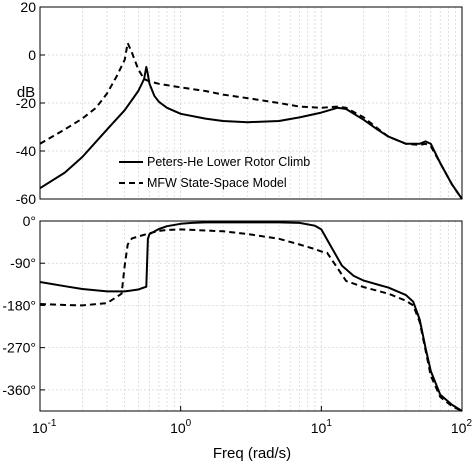  Describe the element at coordinates (44, 427) in the screenshot. I see `x-tick-label: 10⁻¹` at that location.